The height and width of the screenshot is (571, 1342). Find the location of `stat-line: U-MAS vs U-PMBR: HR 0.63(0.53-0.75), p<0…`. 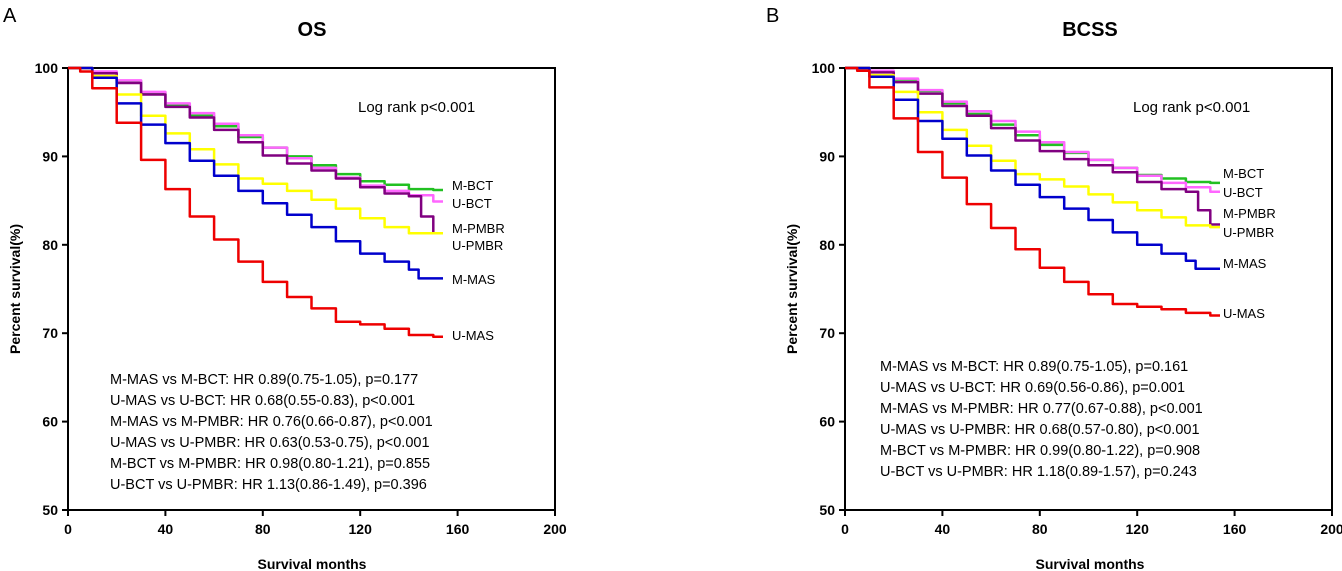

stat-line: U-MAS vs U-PMBR: HR 0.63(0.53-0.75), p<0… is located at coordinates (270, 443).